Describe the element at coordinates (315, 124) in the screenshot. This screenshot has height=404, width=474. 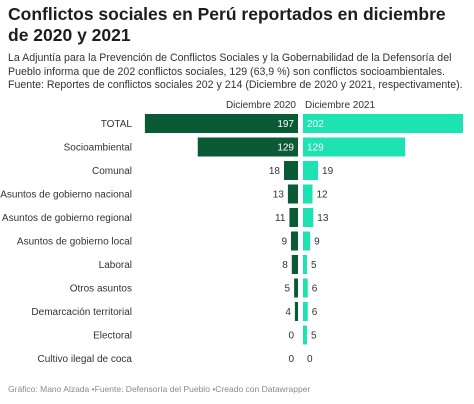
I see `value-label-dic-2021: 202` at that location.